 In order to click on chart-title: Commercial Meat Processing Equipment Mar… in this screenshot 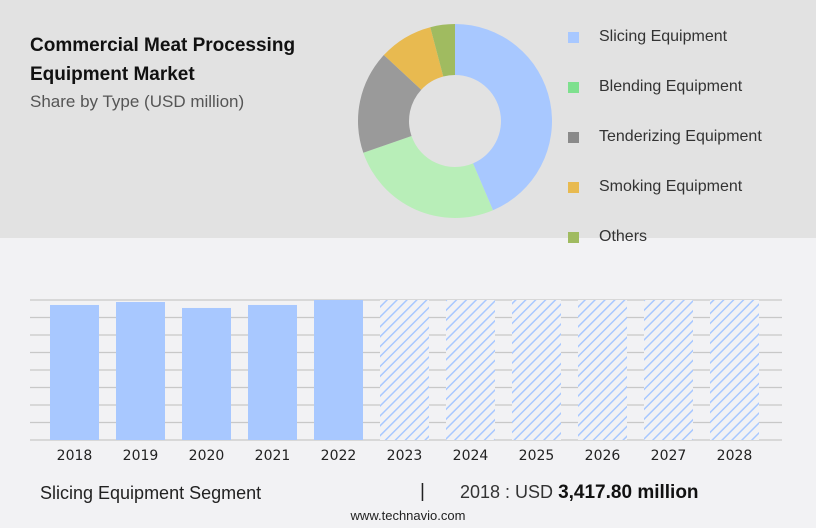, I will do `click(163, 60)`.